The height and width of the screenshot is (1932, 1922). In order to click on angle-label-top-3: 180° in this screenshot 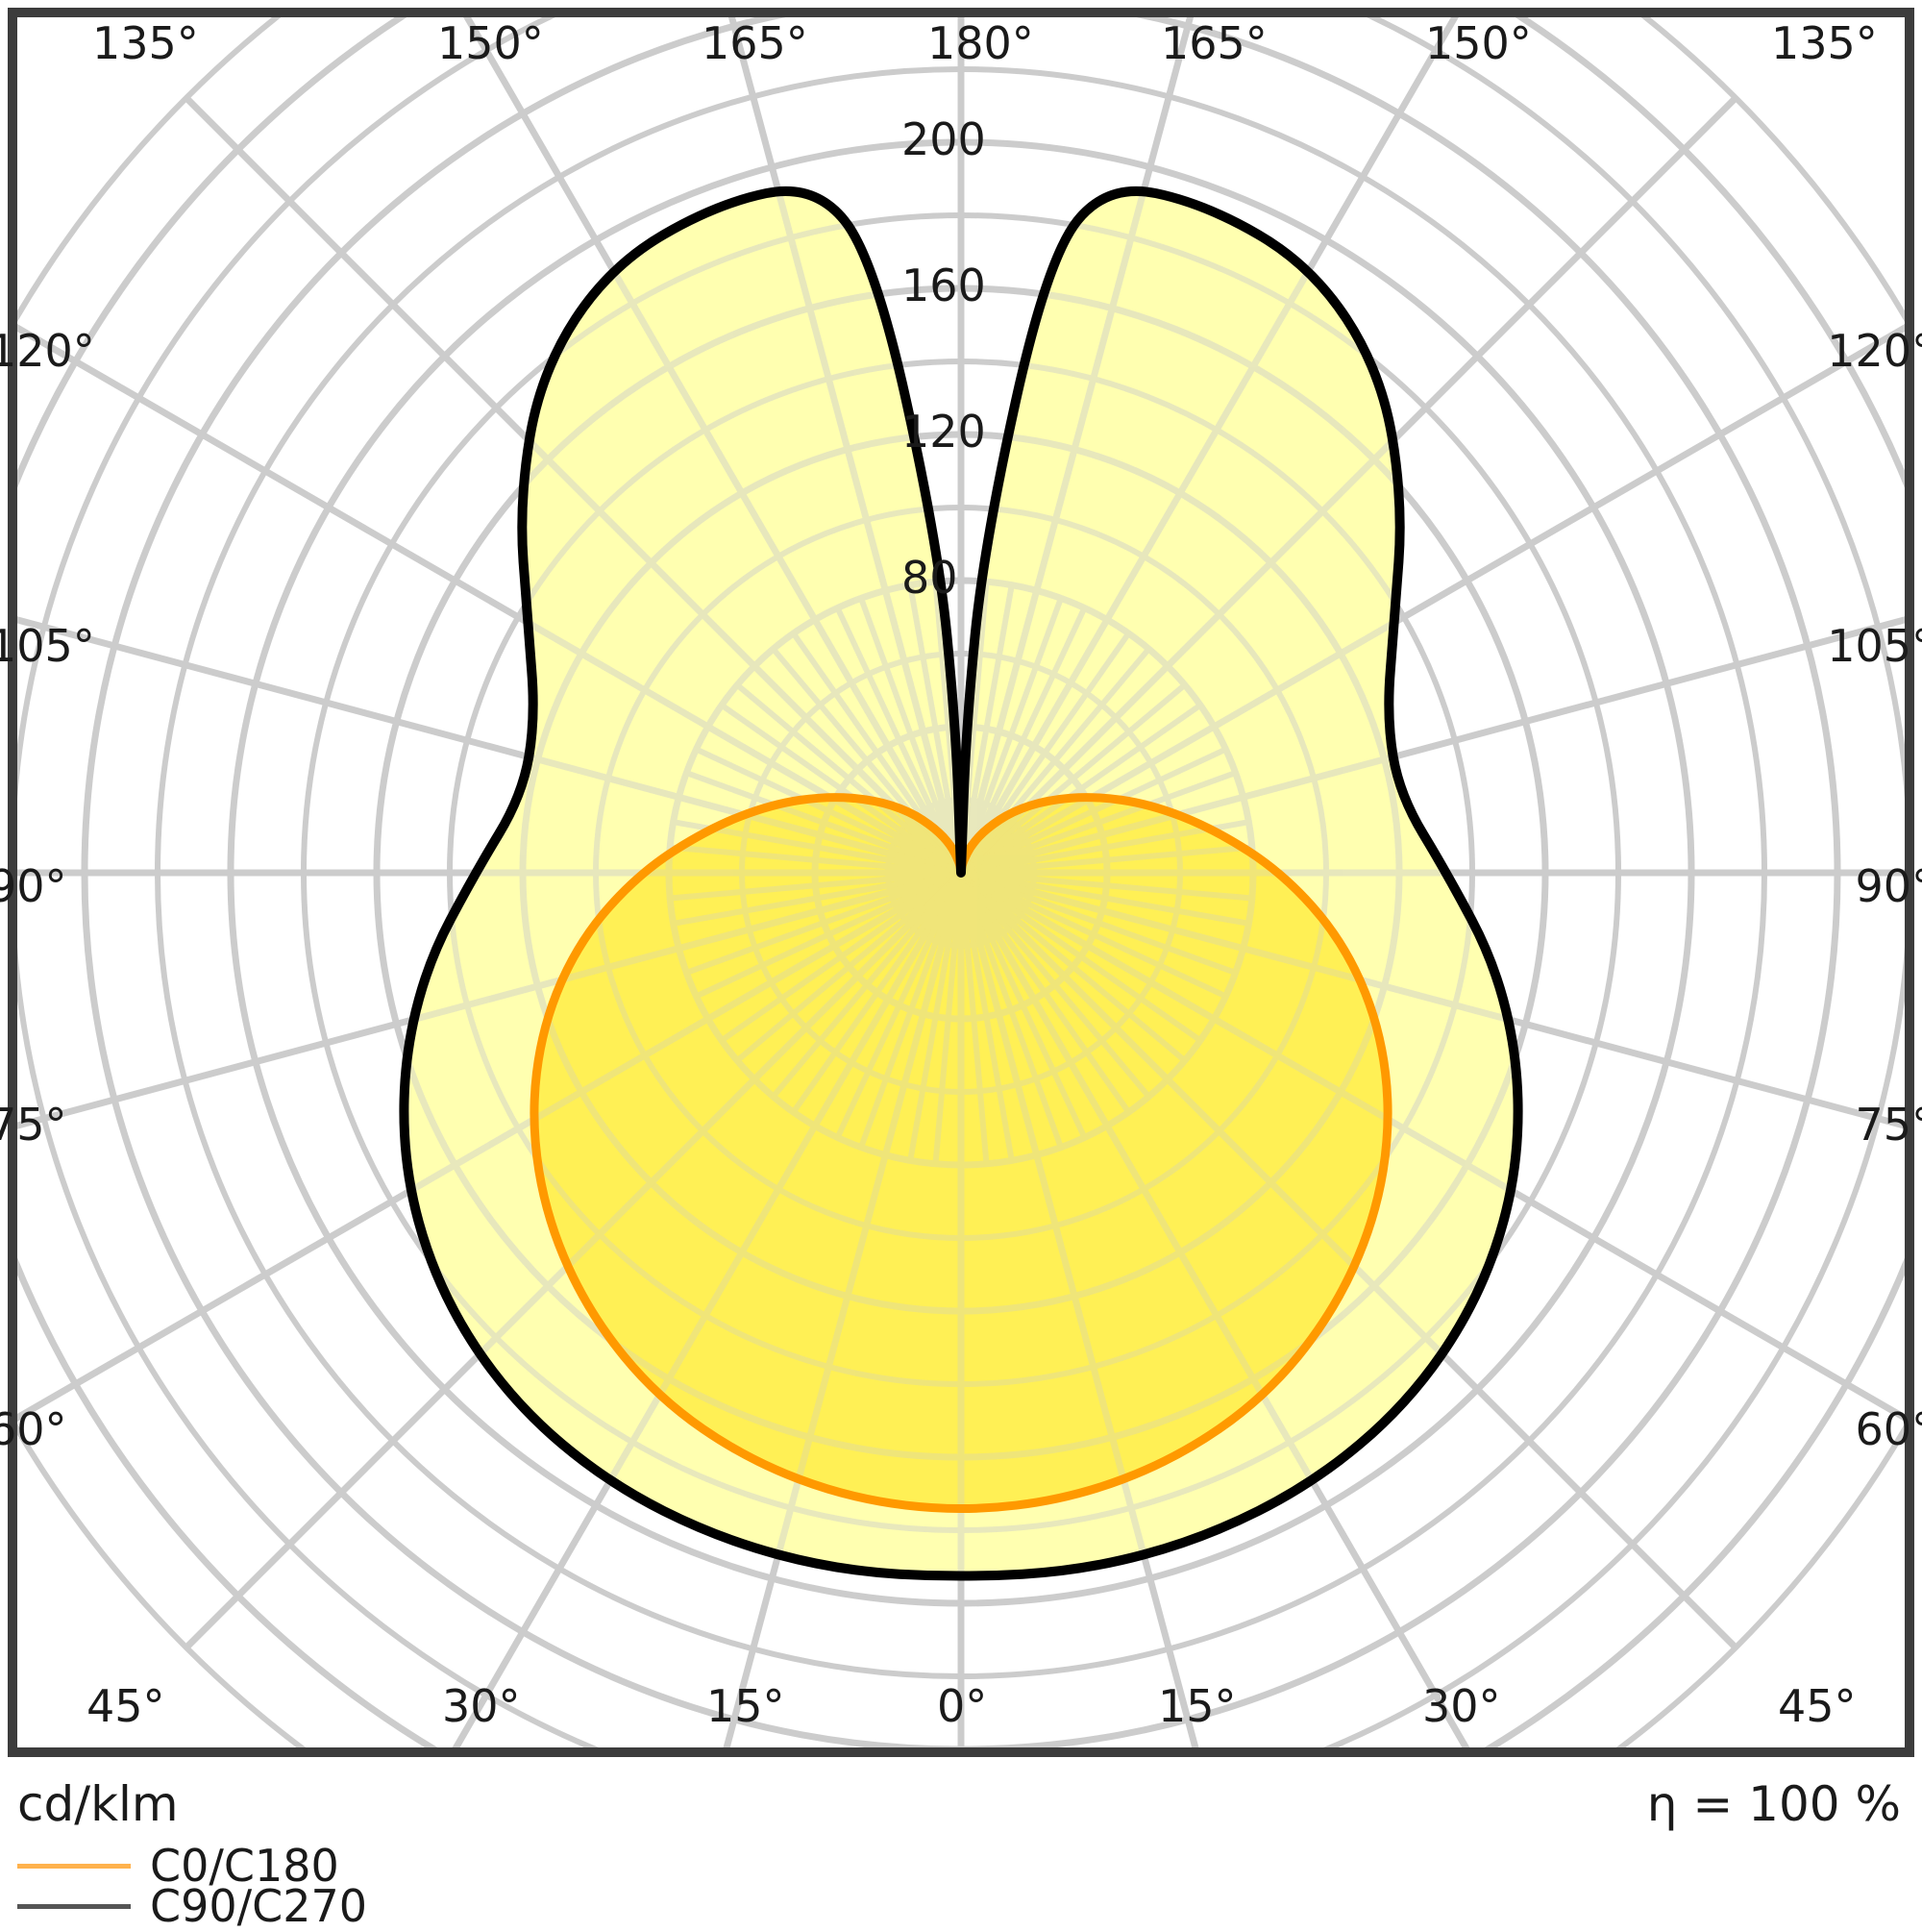, I will do `click(980, 43)`.